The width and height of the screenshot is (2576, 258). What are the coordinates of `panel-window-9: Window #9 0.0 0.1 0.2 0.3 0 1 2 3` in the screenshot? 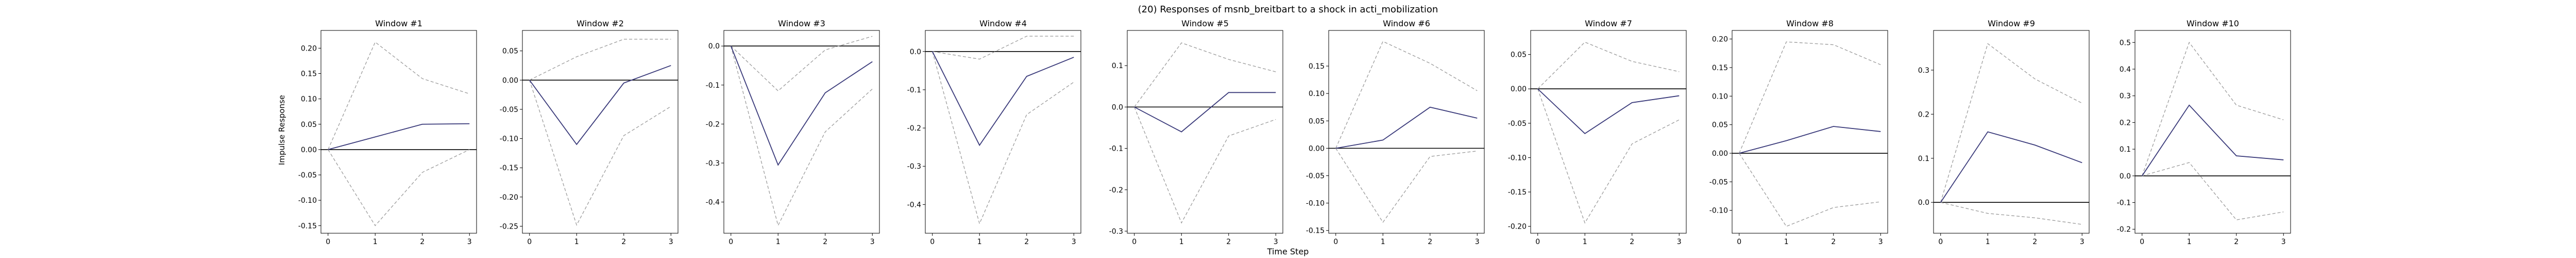 It's located at (2004, 132).